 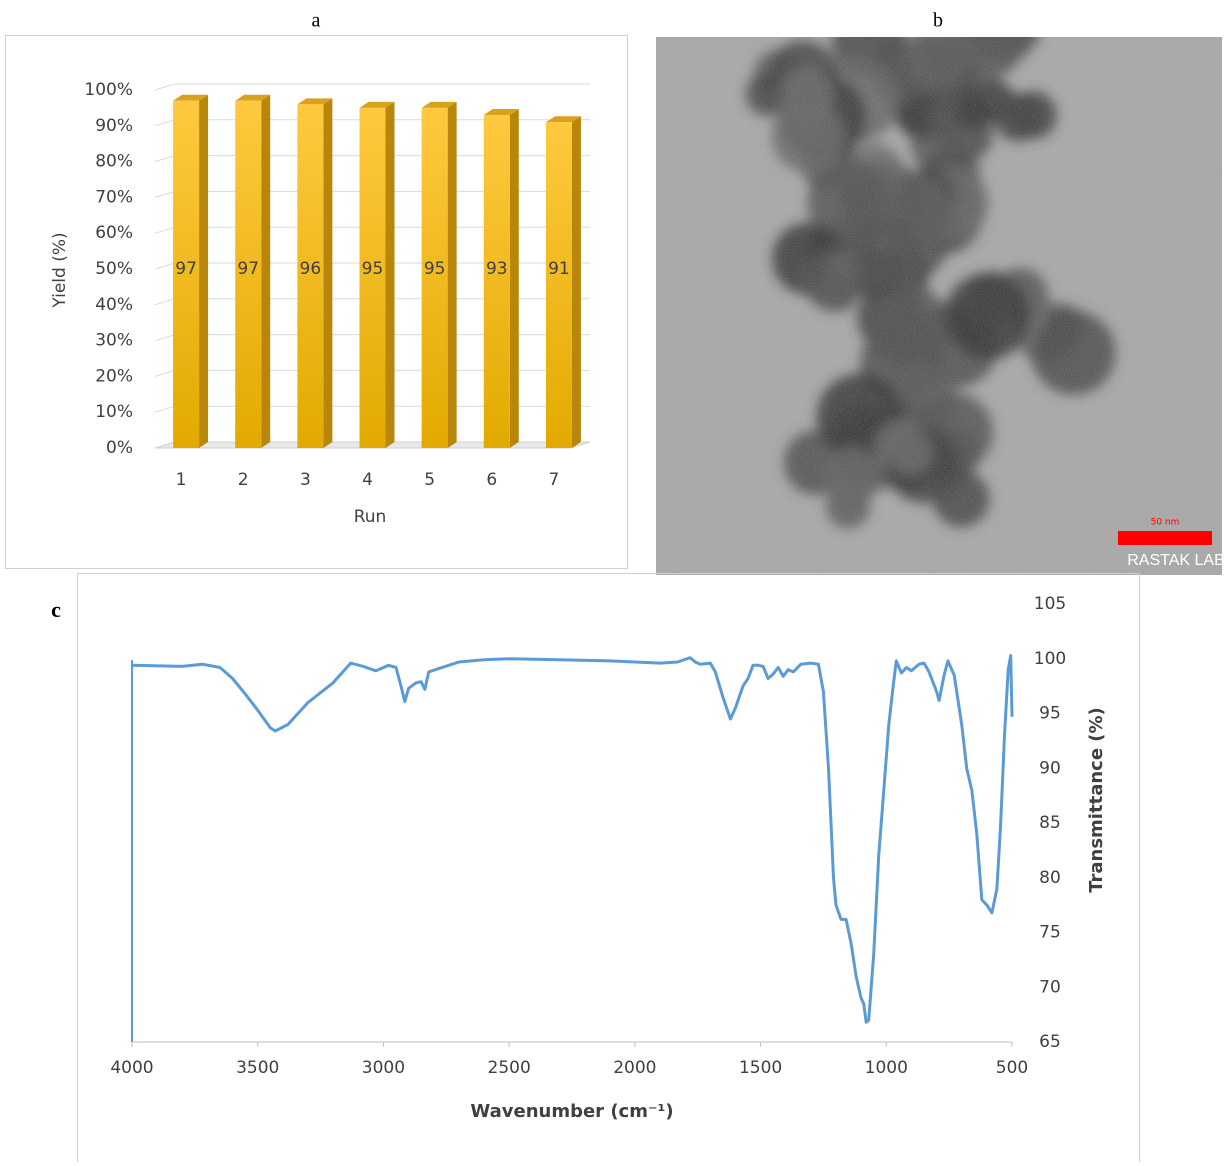 I want to click on x-tick-label: 2, so click(x=243, y=480).